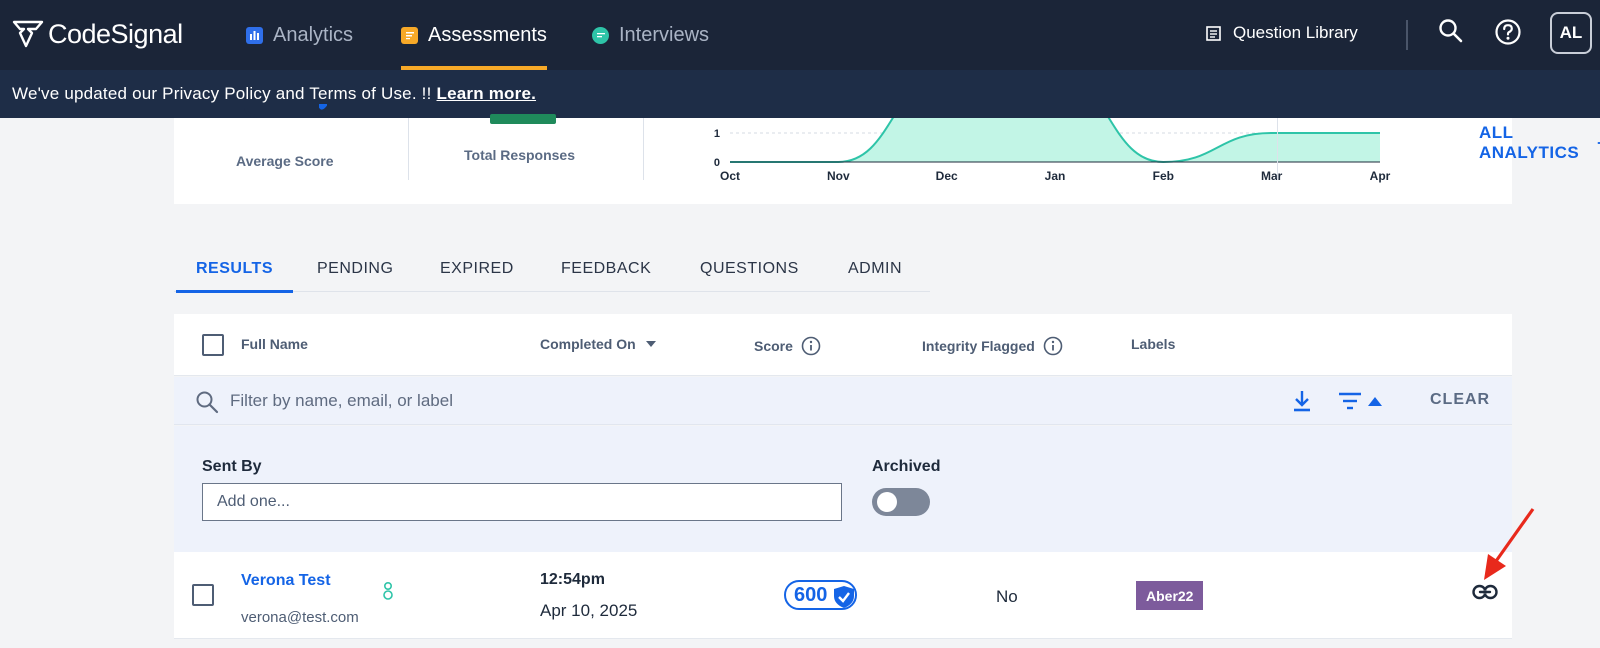  I want to click on nav-divider, so click(1407, 35).